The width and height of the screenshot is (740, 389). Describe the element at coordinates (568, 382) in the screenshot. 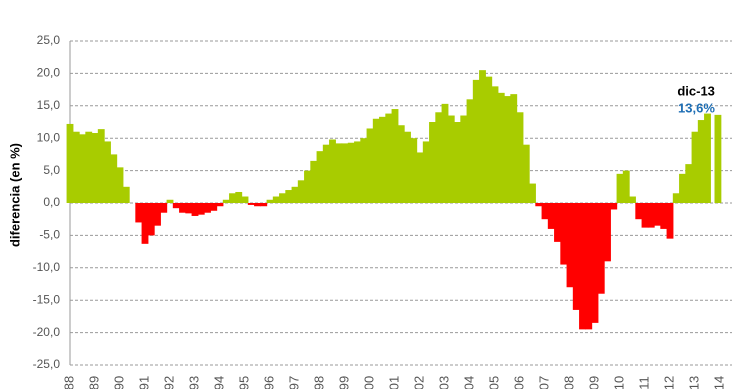

I see `x-tick-label: 08` at that location.